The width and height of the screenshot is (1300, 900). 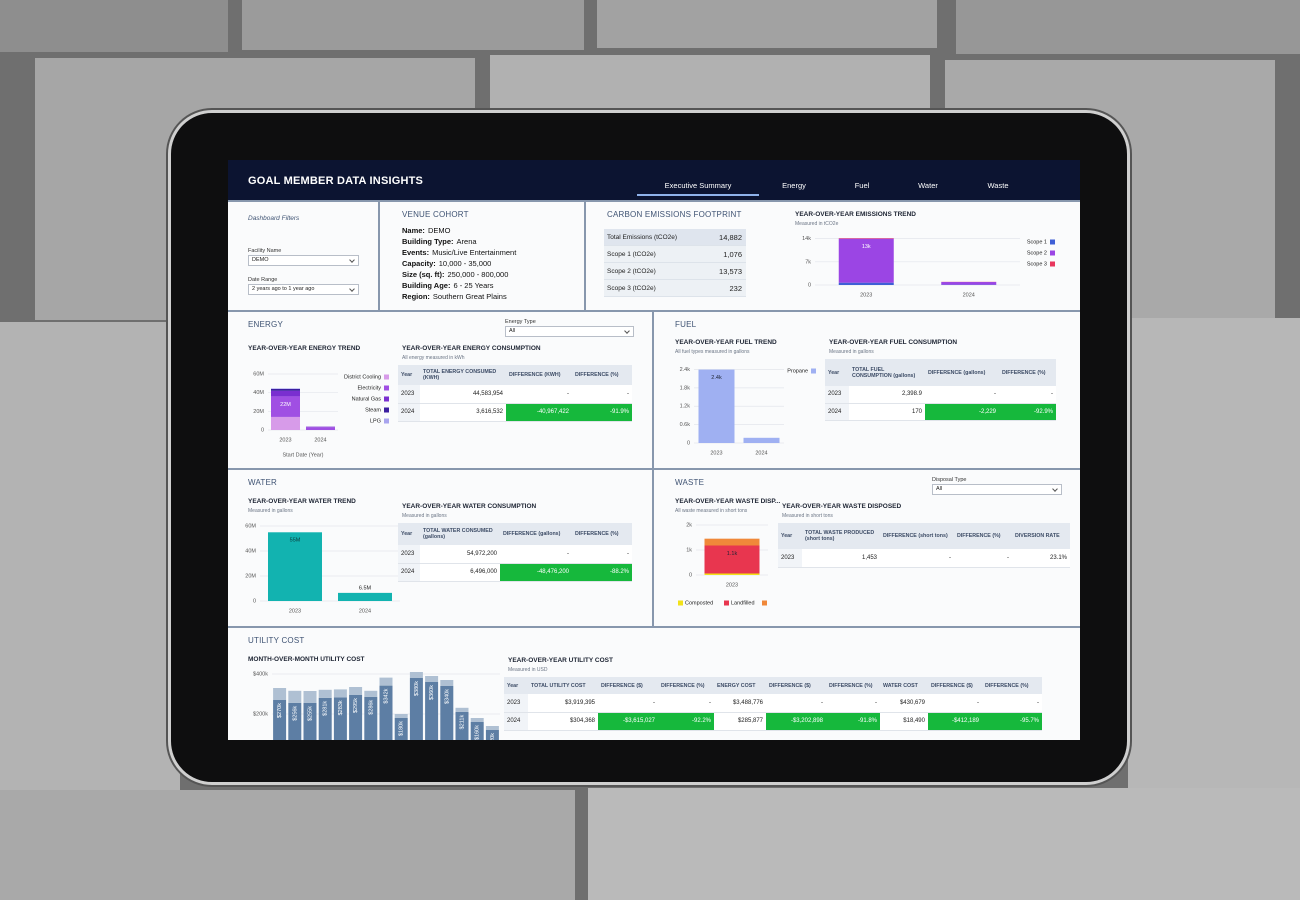 I want to click on table-cell: 44,583,954, so click(x=463, y=394).